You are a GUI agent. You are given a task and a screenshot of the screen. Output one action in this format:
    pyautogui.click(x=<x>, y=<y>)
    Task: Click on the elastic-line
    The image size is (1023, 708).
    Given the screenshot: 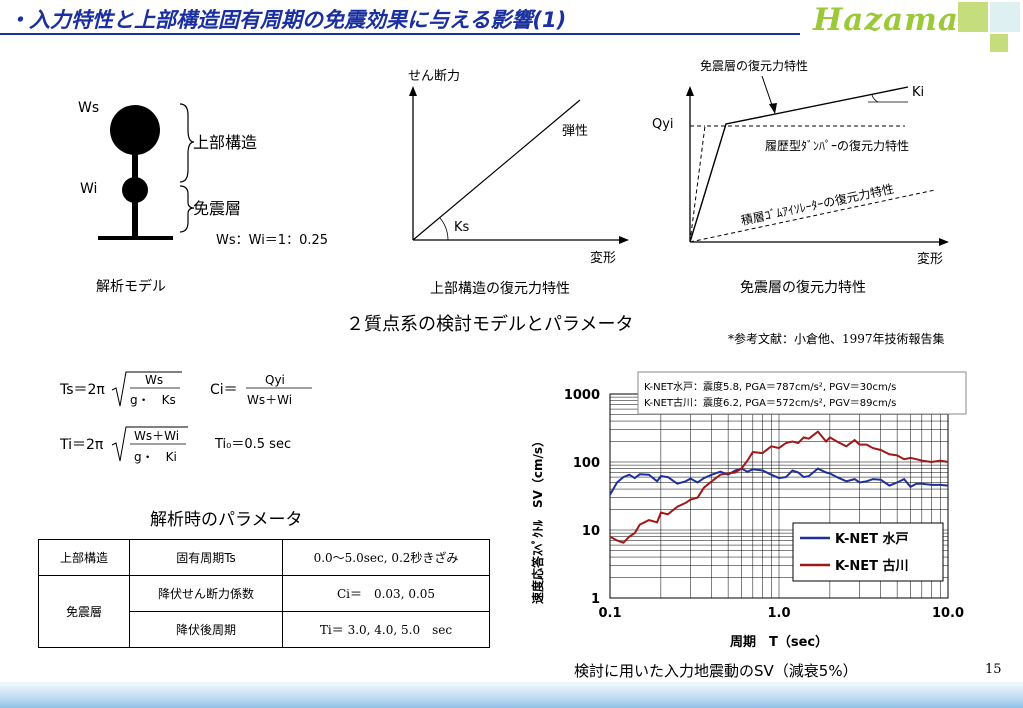 What is the action you would take?
    pyautogui.click(x=496, y=170)
    